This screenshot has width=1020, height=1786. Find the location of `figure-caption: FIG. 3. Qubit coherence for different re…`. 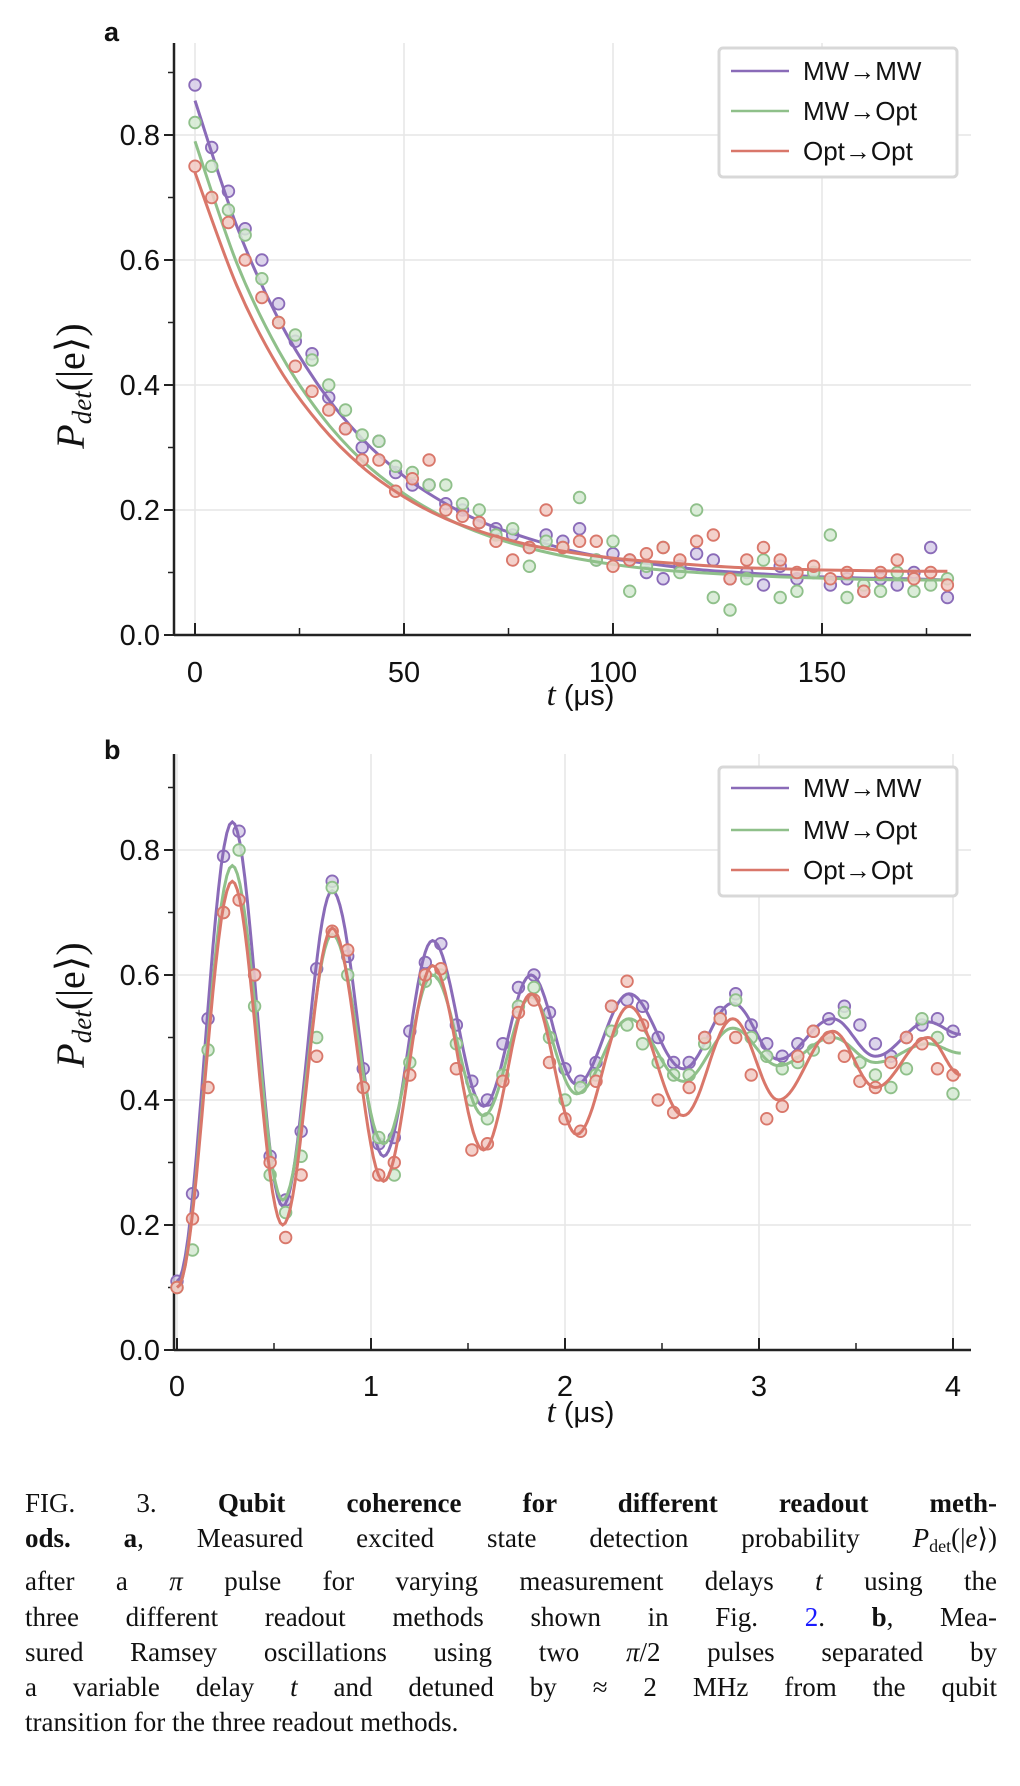

figure-caption: FIG. 3. Qubit coherence for different re… is located at coordinates (511, 1613).